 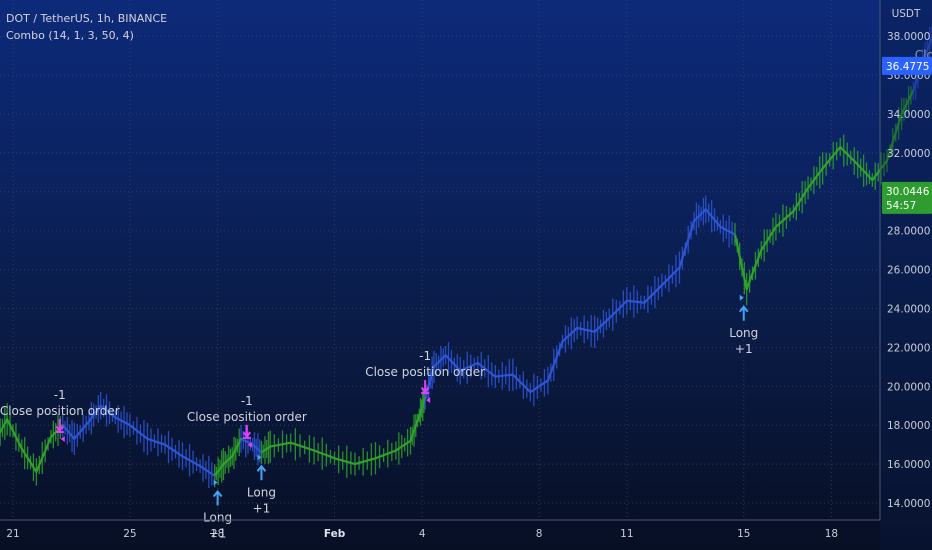 What do you see at coordinates (908, 348) in the screenshot?
I see `price-tick-label: 22.0000` at bounding box center [908, 348].